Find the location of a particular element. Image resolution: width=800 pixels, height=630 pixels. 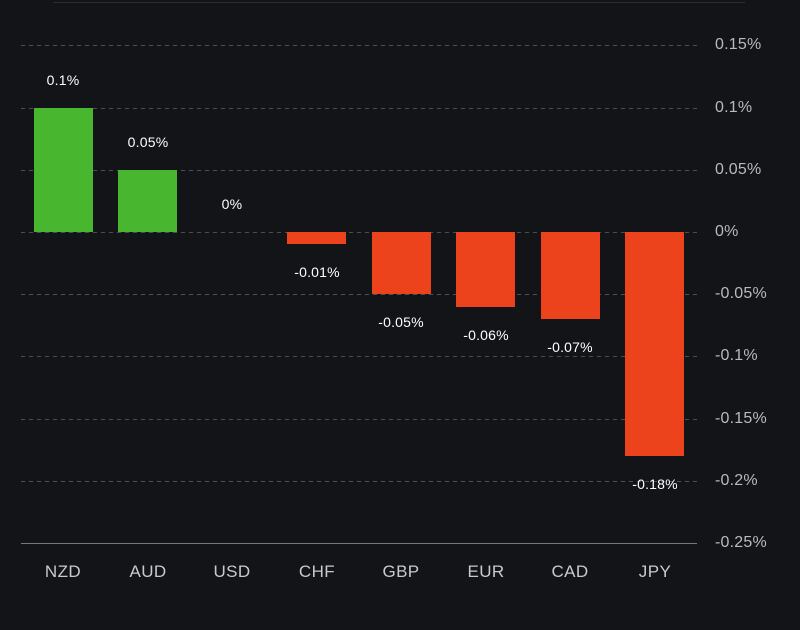

bar-value-label-nzd: 0.1% is located at coordinates (63, 80).